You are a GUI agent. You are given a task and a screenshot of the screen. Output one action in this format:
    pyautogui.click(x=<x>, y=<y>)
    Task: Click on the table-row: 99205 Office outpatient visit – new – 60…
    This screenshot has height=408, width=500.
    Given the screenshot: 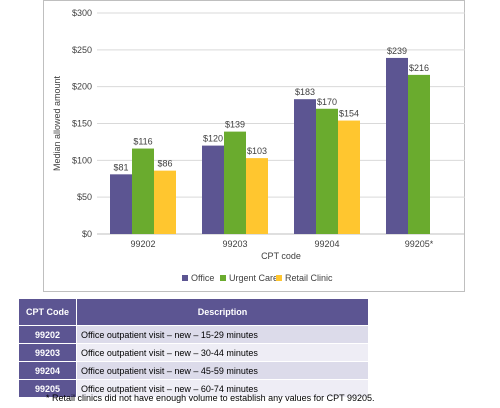 What is the action you would take?
    pyautogui.click(x=193, y=388)
    